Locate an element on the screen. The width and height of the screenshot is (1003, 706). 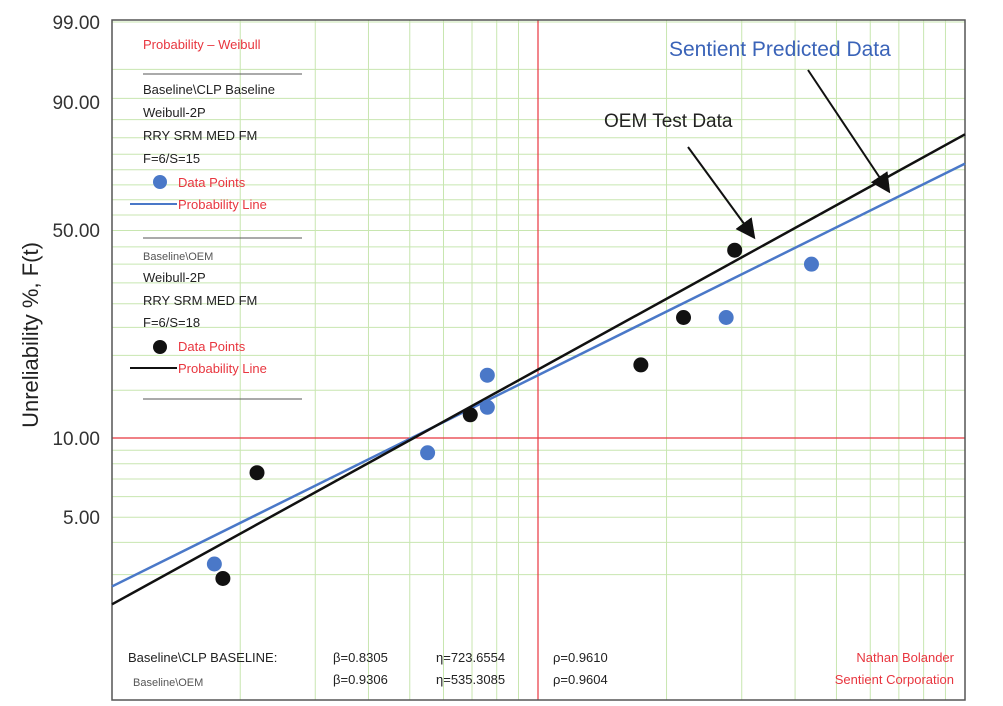
y-tick-label: 10.00 is located at coordinates (76, 439).